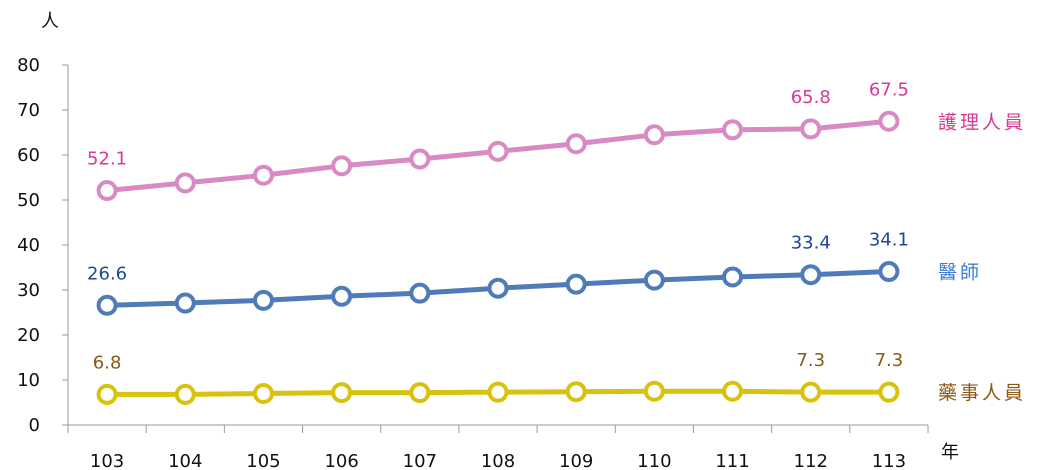  I want to click on x-tick-label: 110, so click(654, 460).